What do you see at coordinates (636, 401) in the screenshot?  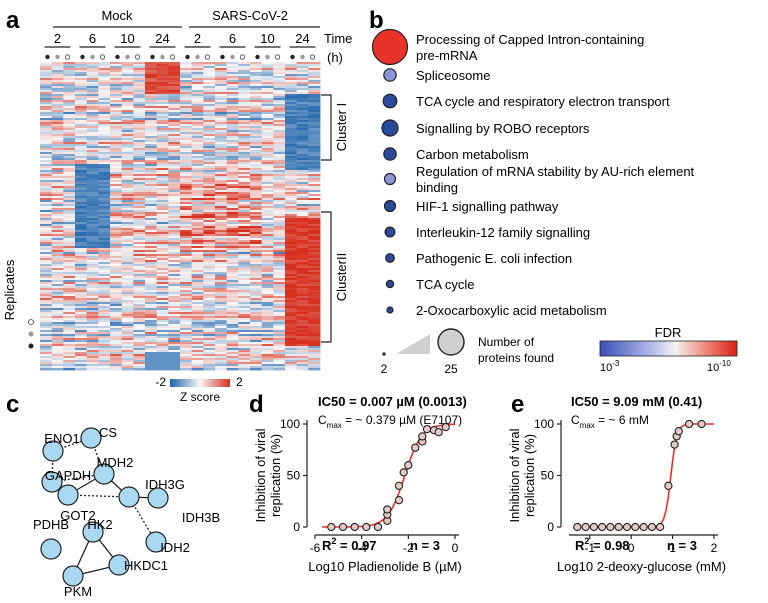 I see `ic50-text-e: IC50 = 9.09 mM (0.41)` at bounding box center [636, 401].